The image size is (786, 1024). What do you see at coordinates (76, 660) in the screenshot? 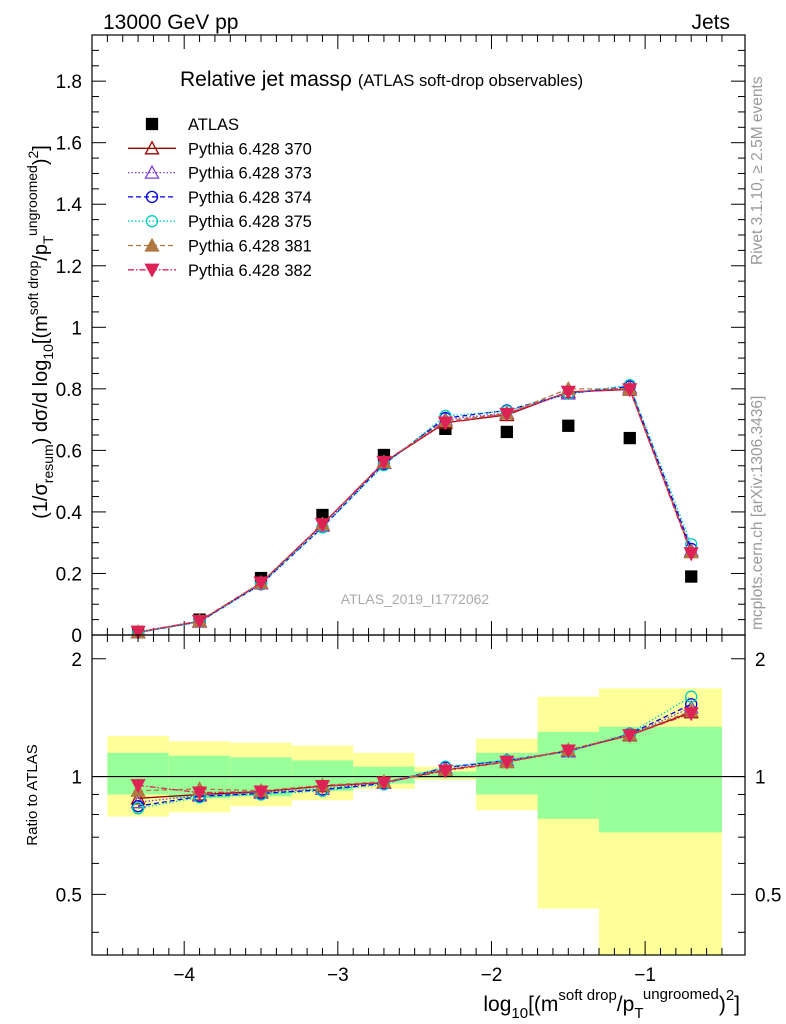
I see `ratio-y-tick-label: 2` at bounding box center [76, 660].